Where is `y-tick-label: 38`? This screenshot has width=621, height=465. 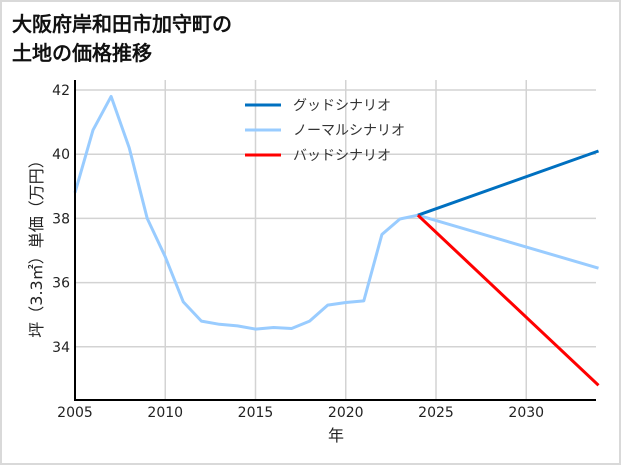 y-tick-label: 38 is located at coordinates (61, 219).